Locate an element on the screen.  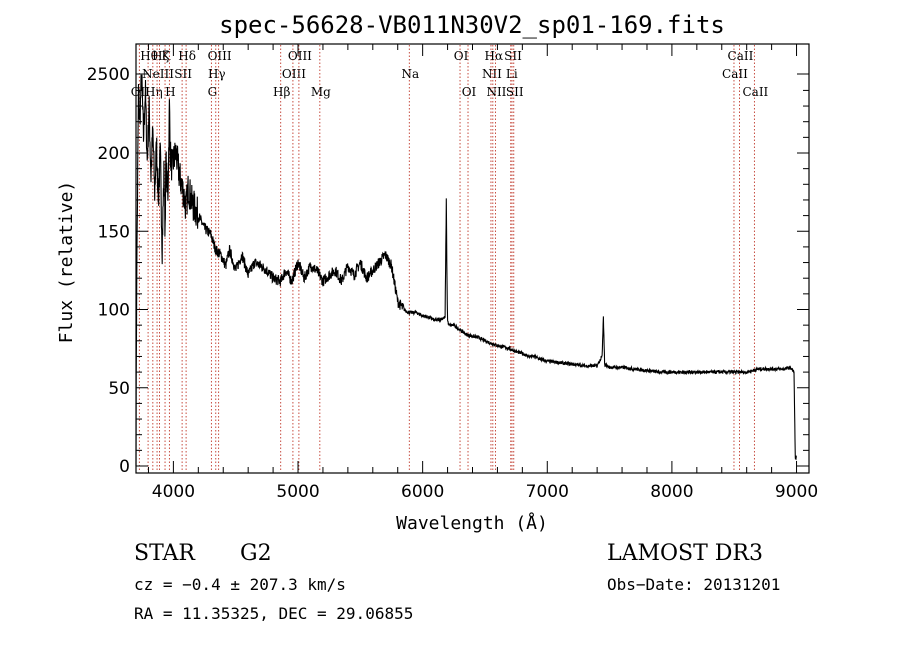
coordinates: RA = 11.35325, DEC = 29.06855 is located at coordinates (273, 613).